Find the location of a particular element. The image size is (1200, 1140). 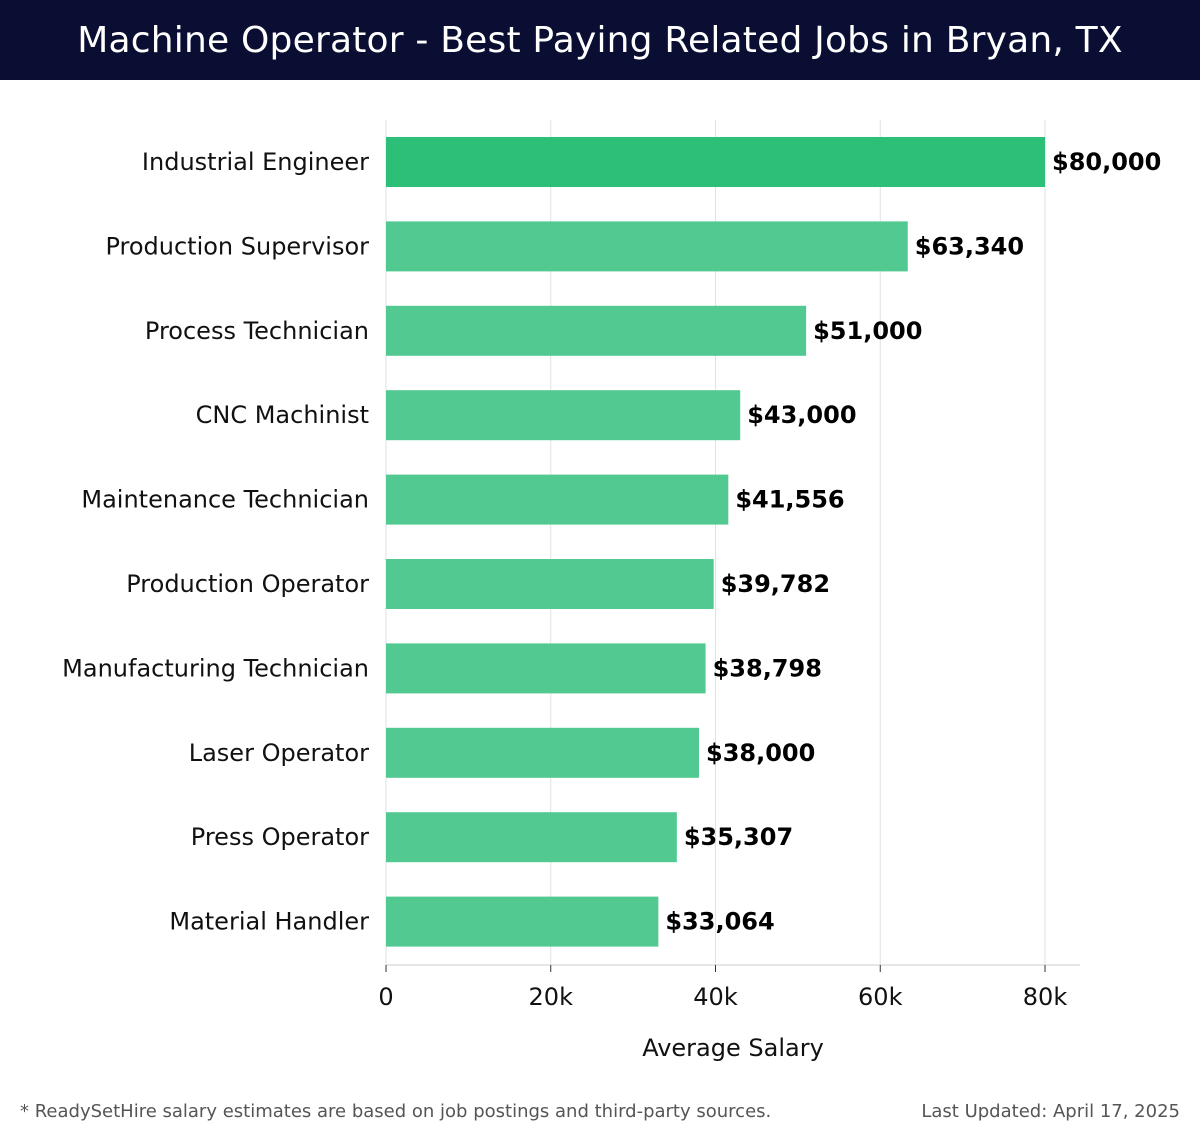

category-label: Industrial Engineer is located at coordinates (255, 162).